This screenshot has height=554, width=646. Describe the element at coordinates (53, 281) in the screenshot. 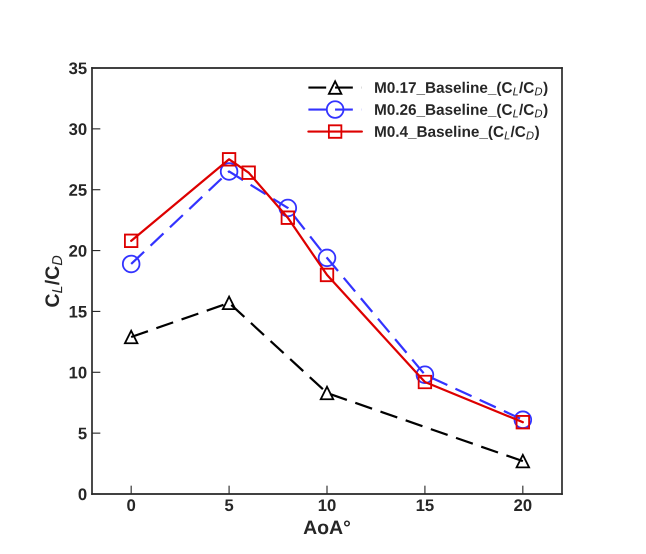

I see `y-axis-title: C$_{L}$/C$_{D}$` at that location.